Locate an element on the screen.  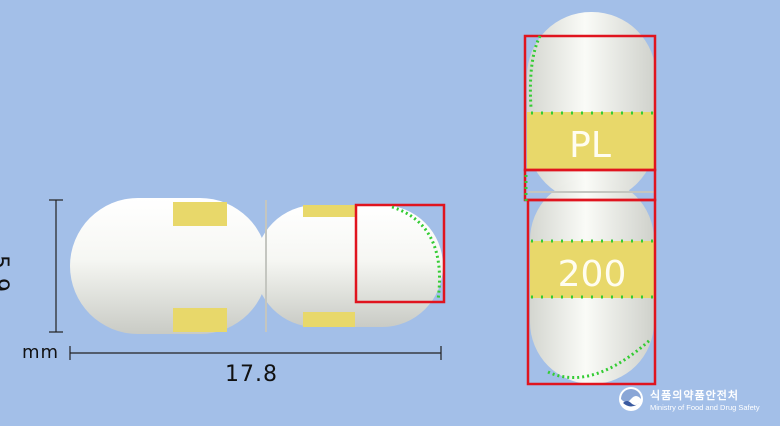
unit-label: mm is located at coordinates (41, 352).